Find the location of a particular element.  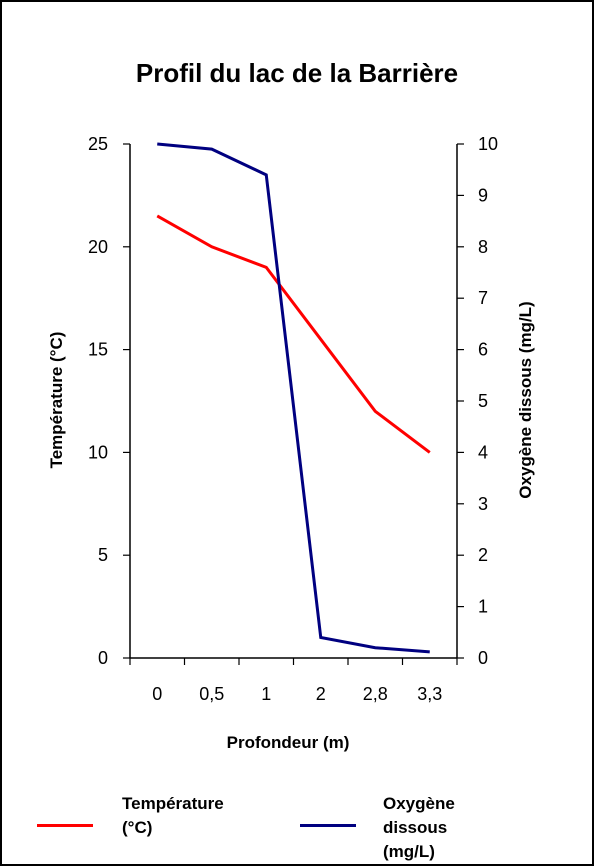

x-axis-ticks: 0 0,5 1 2 2,8 3,3 is located at coordinates (293, 681).